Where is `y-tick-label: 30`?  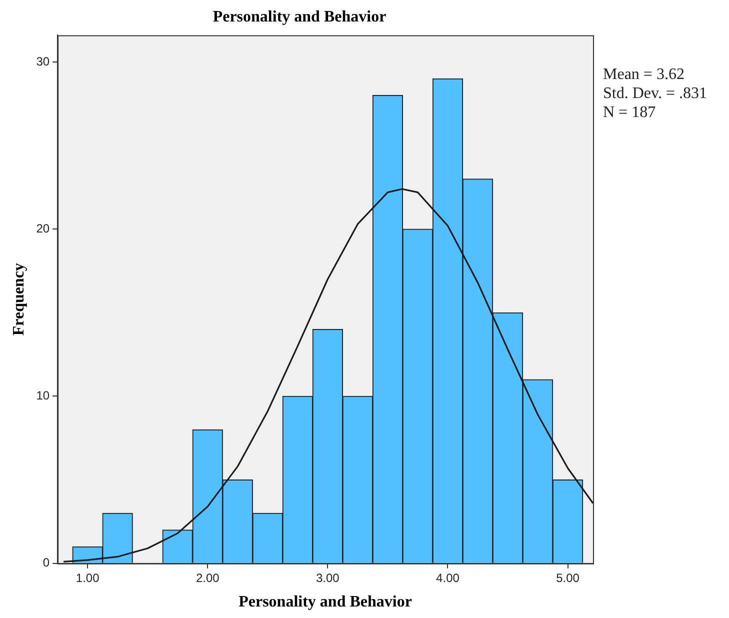
y-tick-label: 30 is located at coordinates (43, 61).